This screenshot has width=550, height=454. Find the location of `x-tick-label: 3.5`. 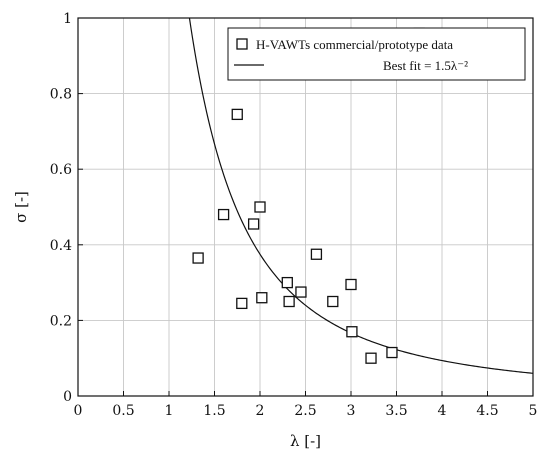

x-tick-label: 3.5 is located at coordinates (396, 411).